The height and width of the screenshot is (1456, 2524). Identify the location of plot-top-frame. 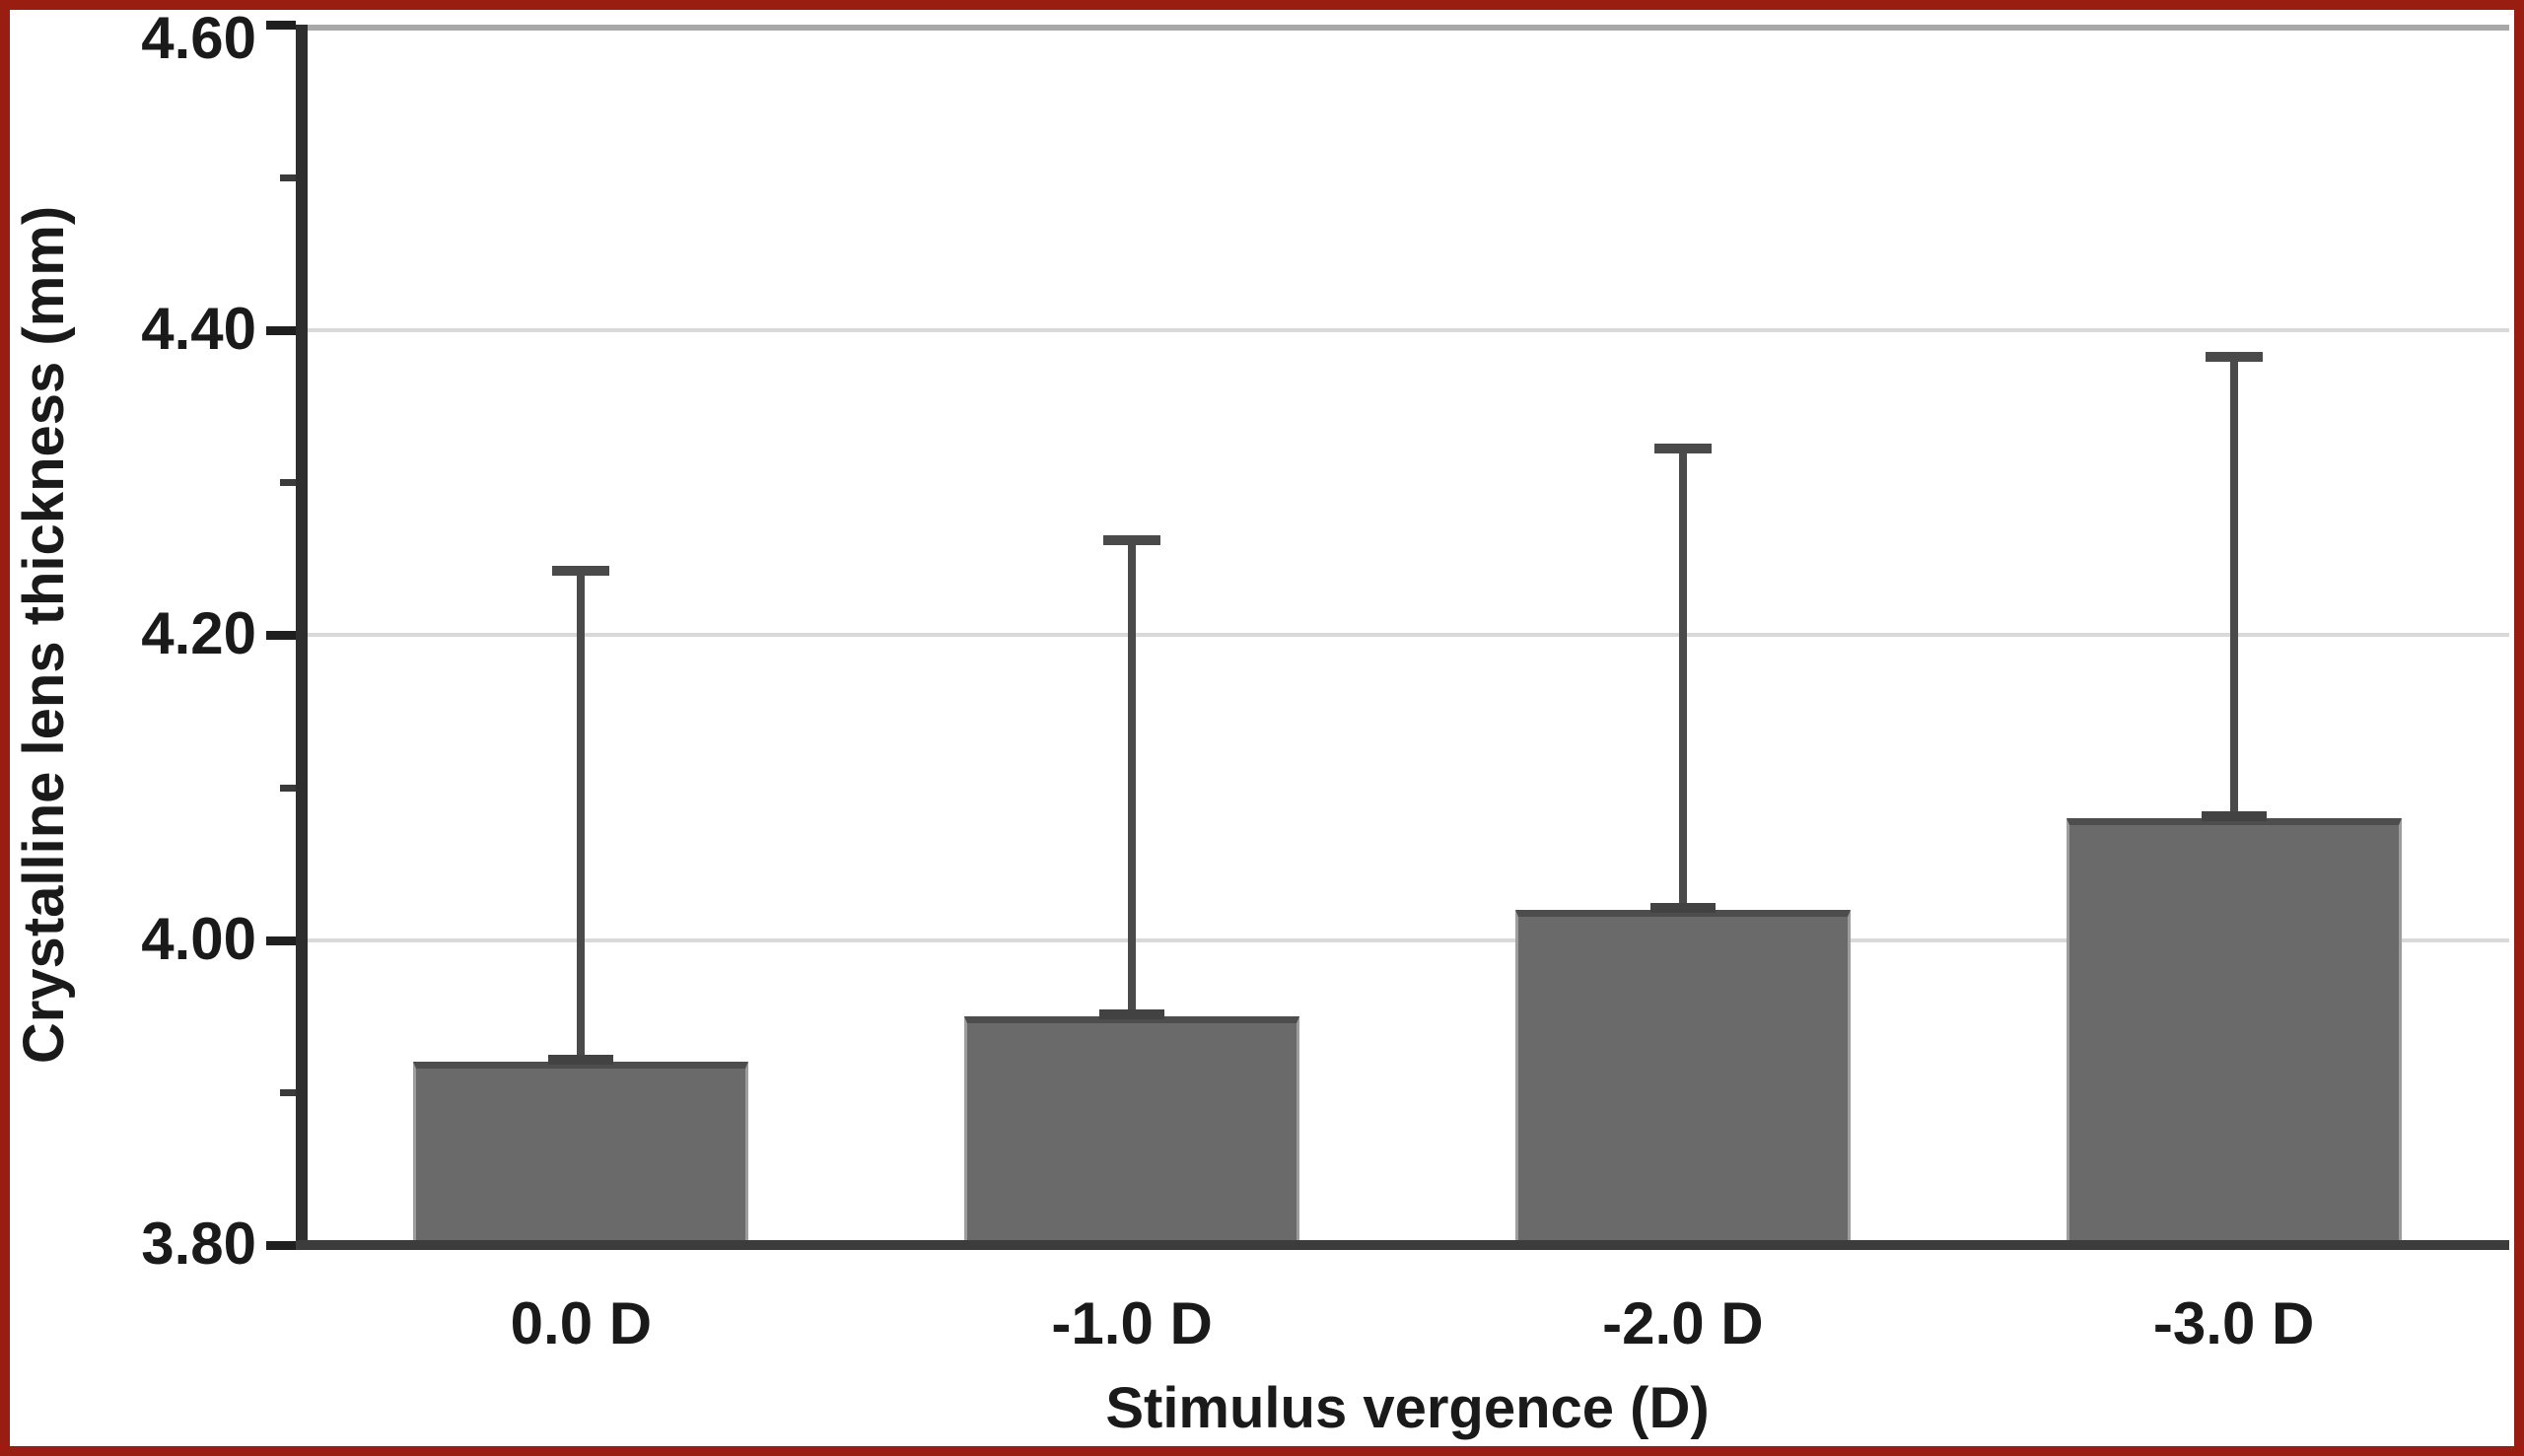
(1408, 28).